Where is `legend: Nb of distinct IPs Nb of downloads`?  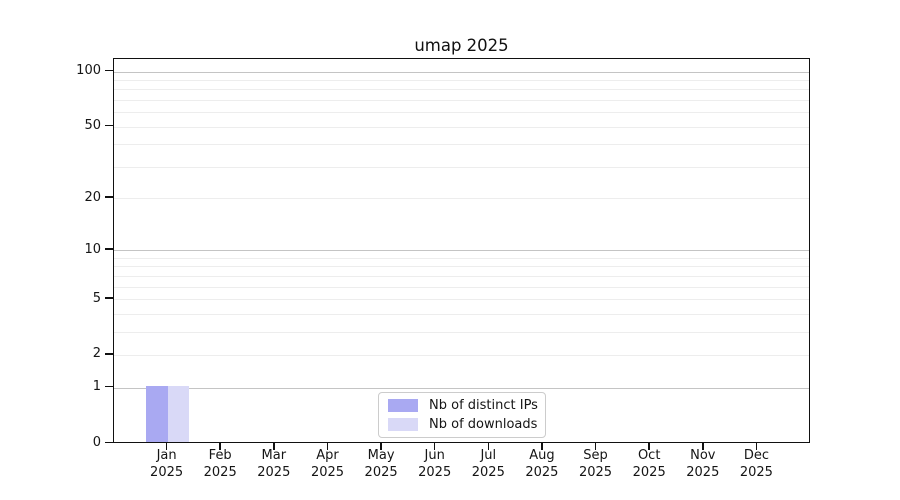
legend: Nb of distinct IPs Nb of downloads is located at coordinates (462, 415).